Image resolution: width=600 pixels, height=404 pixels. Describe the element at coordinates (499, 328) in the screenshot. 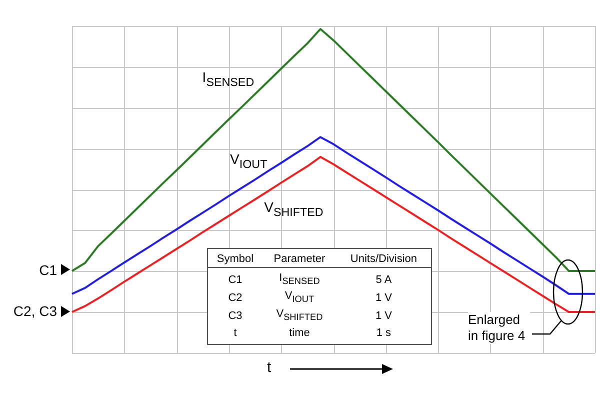

I see `text: Enlarged in figure 4` at that location.